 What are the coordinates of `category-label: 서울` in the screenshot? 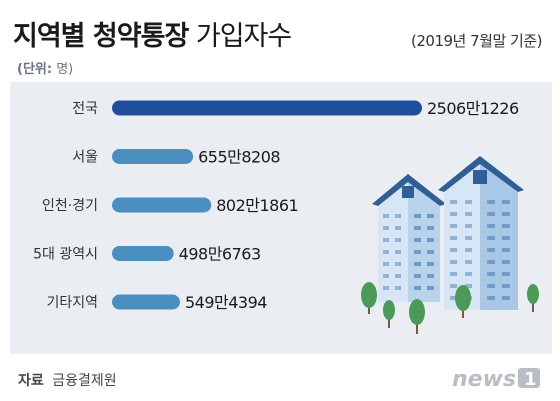 It's located at (85, 158).